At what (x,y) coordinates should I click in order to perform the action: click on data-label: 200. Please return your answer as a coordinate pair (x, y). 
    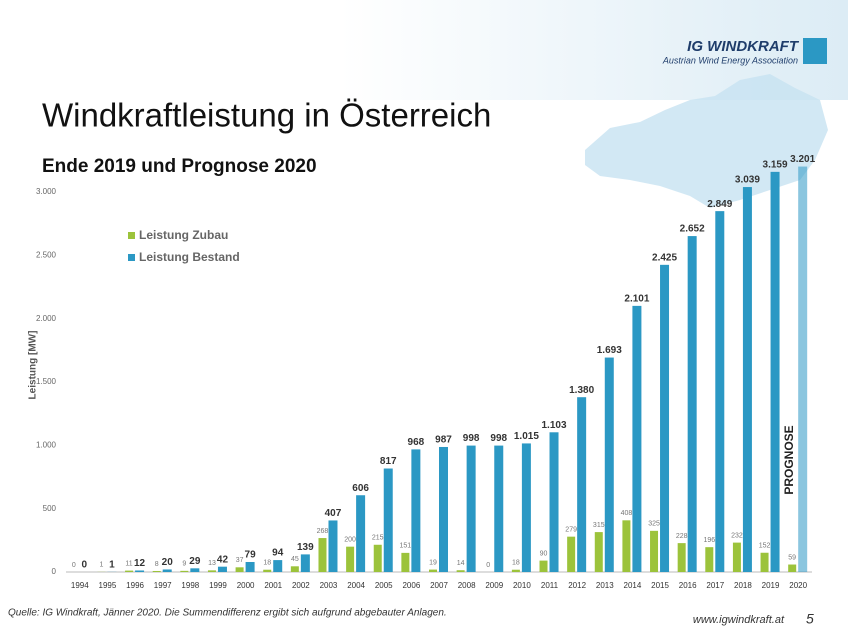
    Looking at the image, I should click on (350, 540).